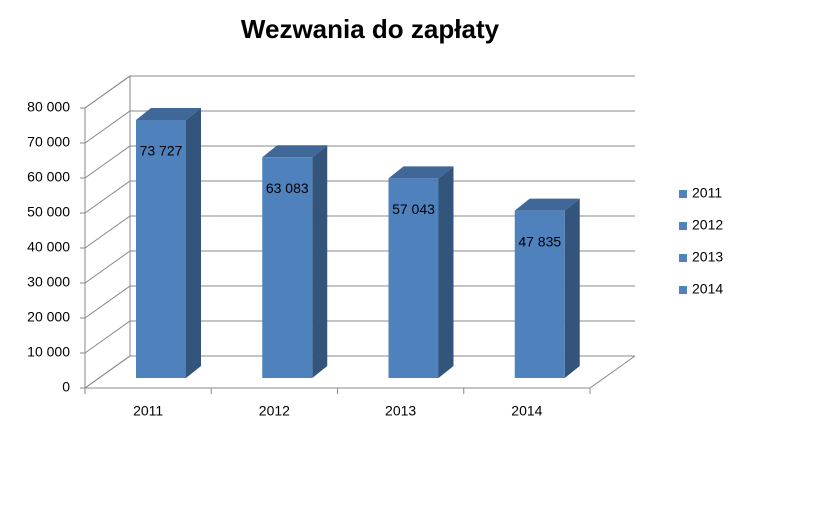 This screenshot has height=507, width=814. I want to click on y-tick-label: 70 000, so click(48, 142).